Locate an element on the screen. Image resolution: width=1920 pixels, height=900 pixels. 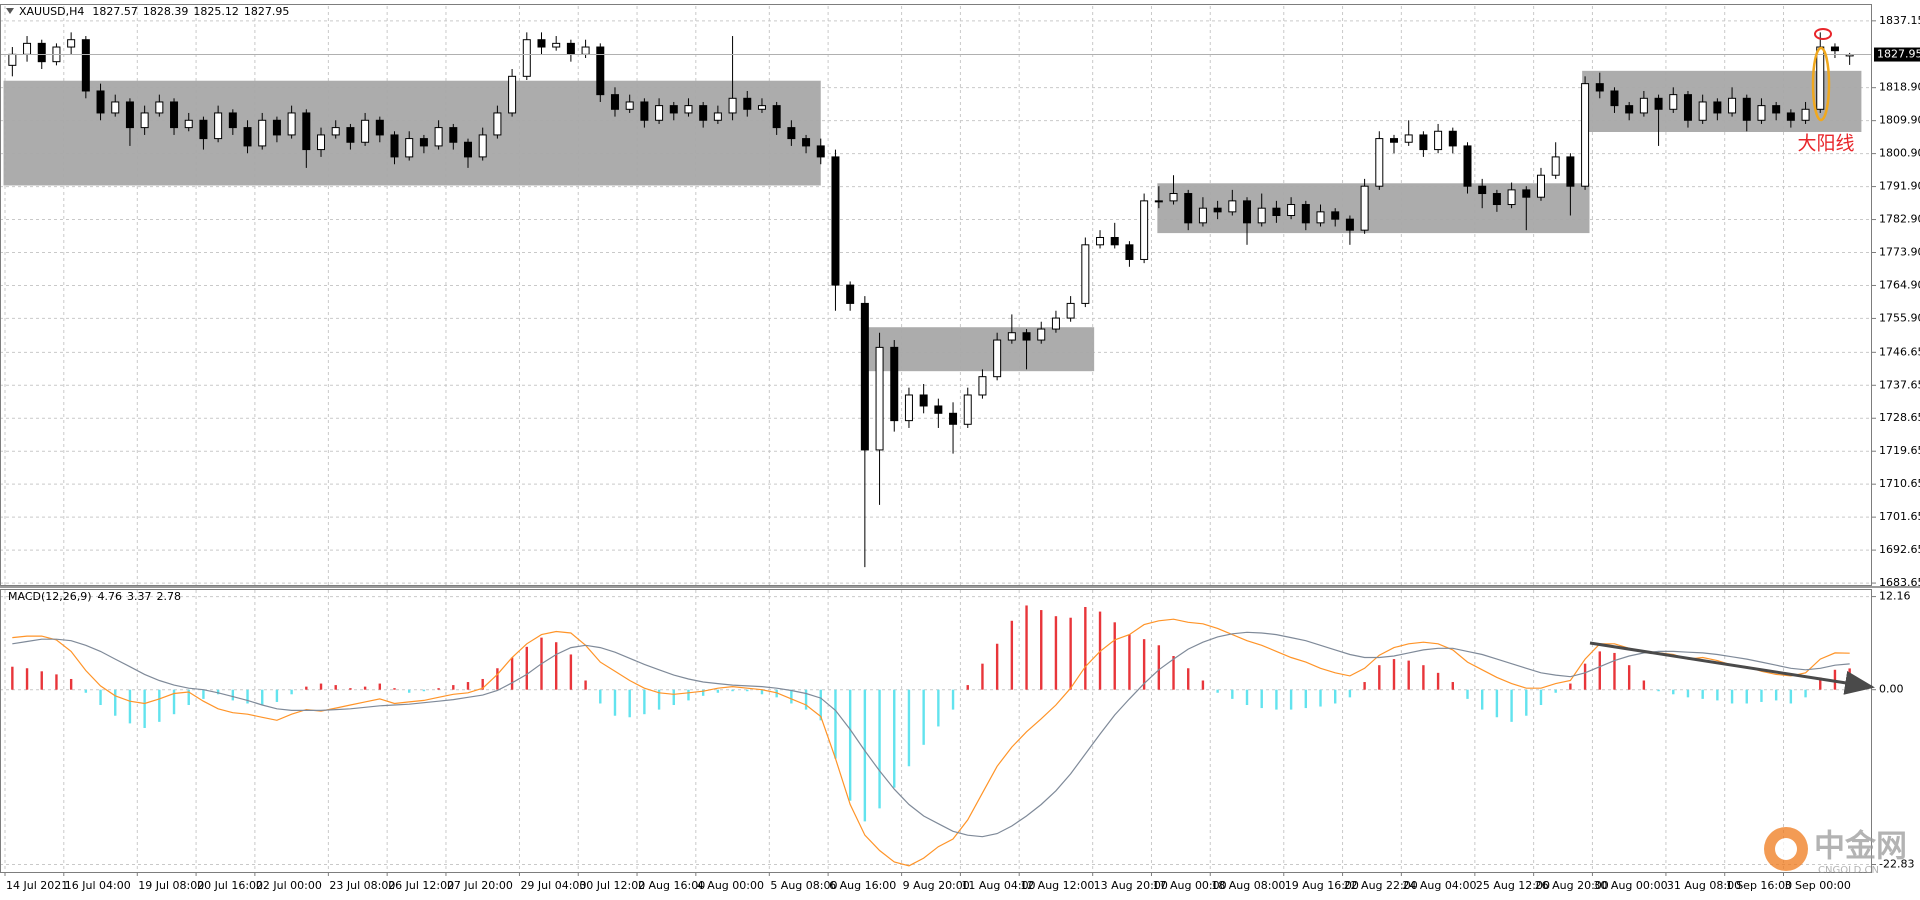
x-tick-label: 16 Jul 04:00 is located at coordinates (98, 885).